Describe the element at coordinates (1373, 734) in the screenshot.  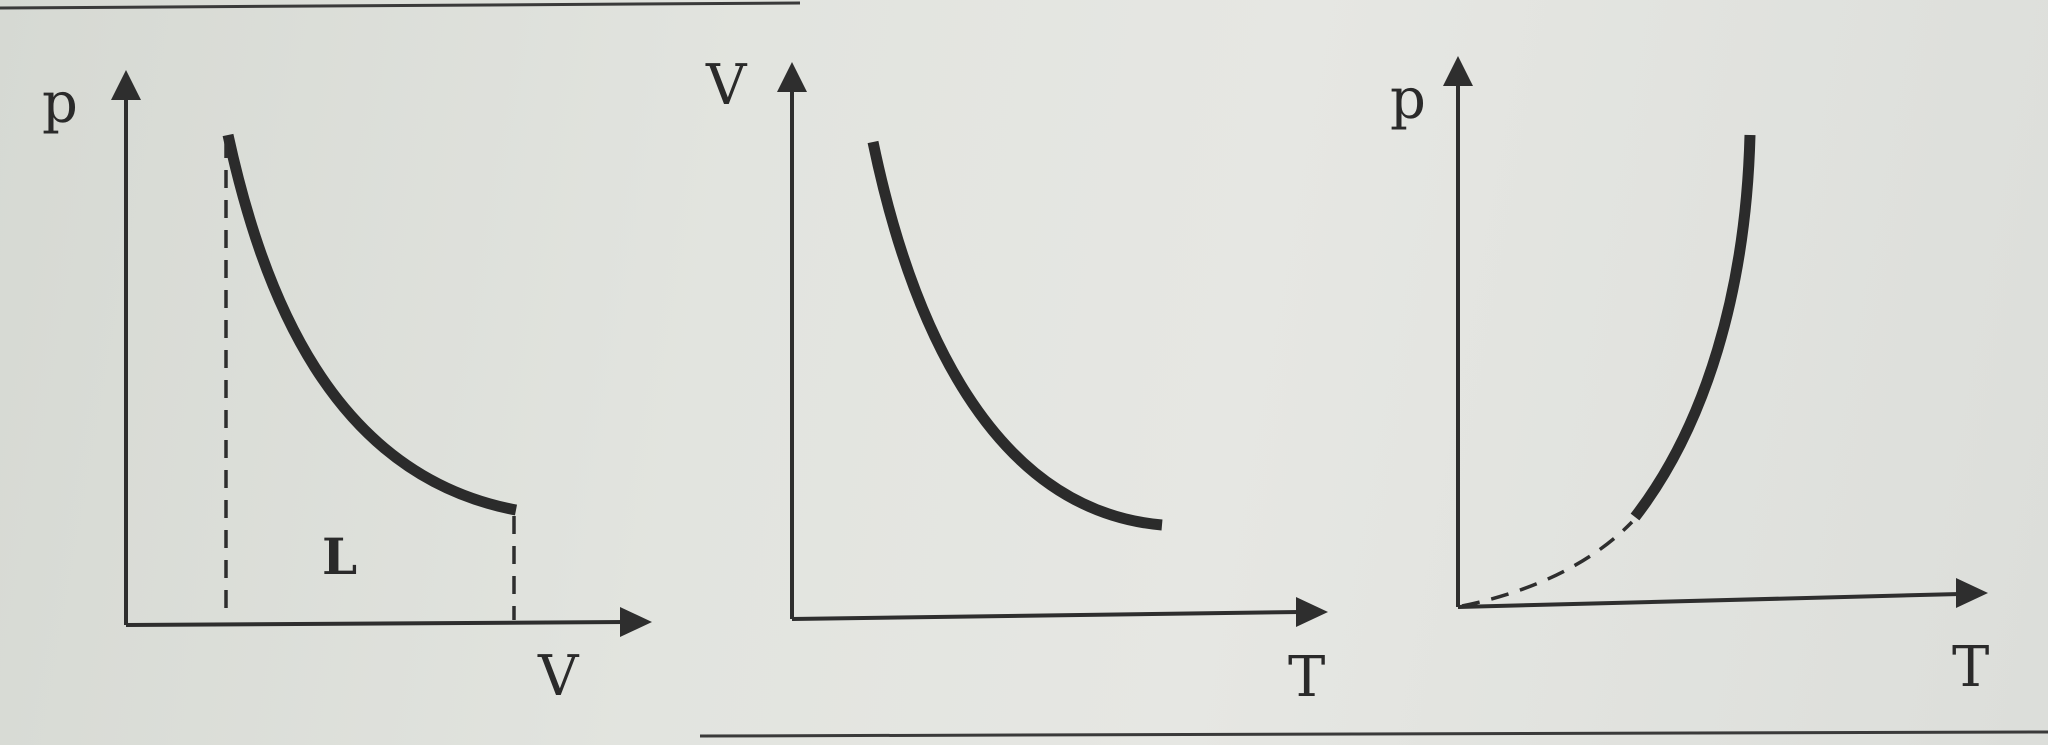
I see `page-edge-bottom` at that location.